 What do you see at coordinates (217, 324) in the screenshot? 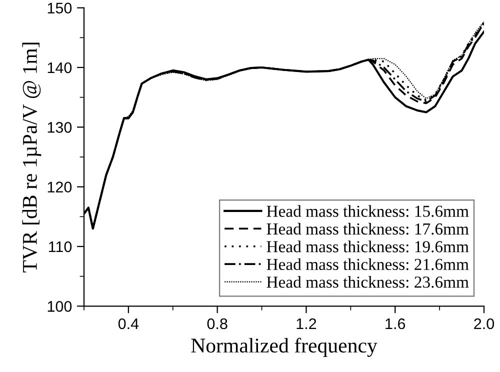
I see `x-tick-label: 0.8` at bounding box center [217, 324].